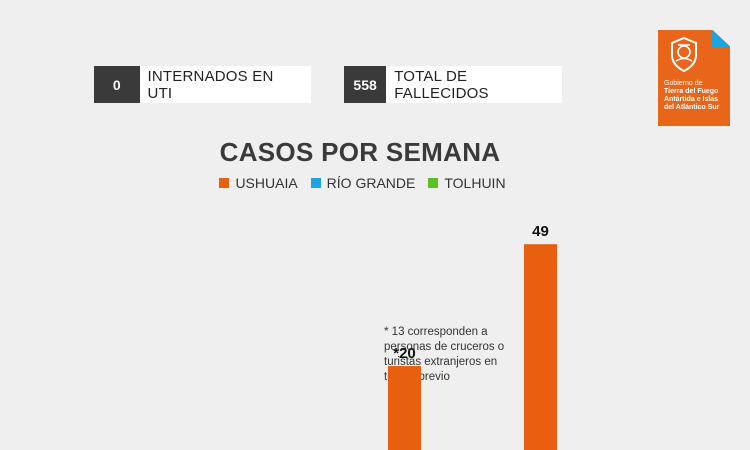  What do you see at coordinates (360, 152) in the screenshot?
I see `chart-title: CASOS POR SEMANA` at bounding box center [360, 152].